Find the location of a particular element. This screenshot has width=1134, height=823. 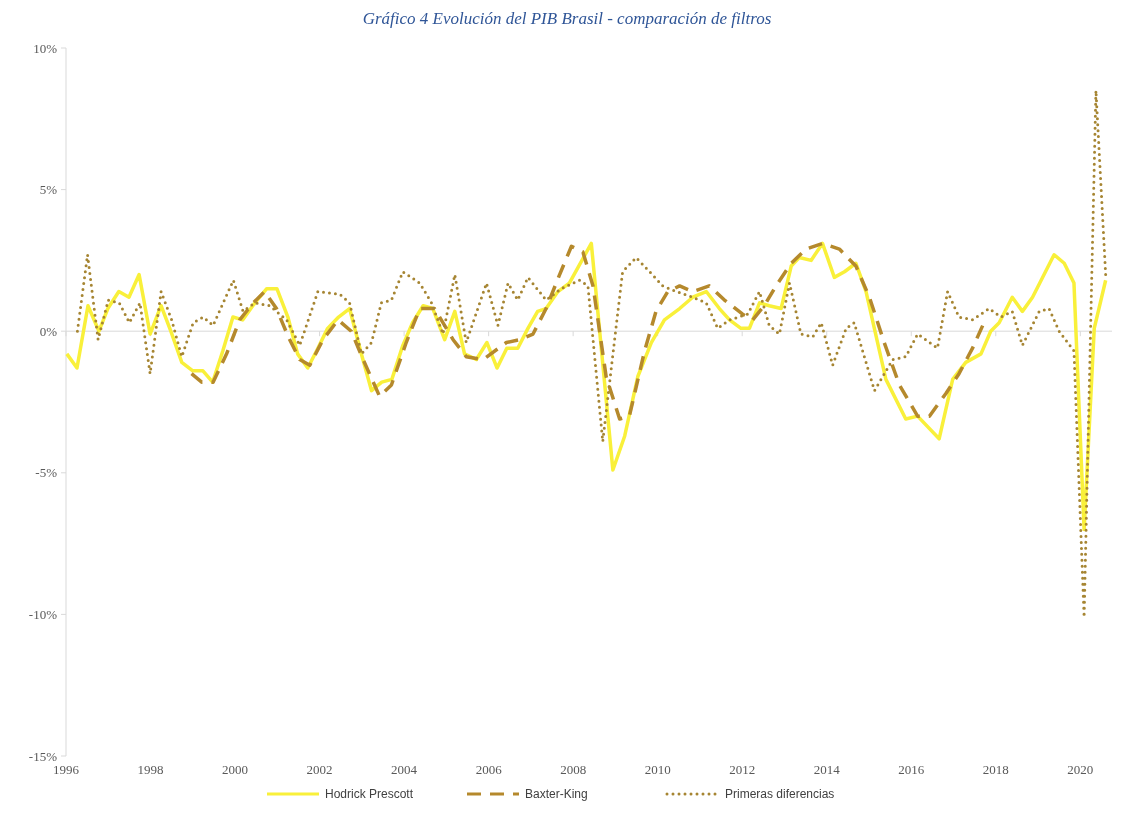

x-tick-label: 2010 is located at coordinates (657, 769).